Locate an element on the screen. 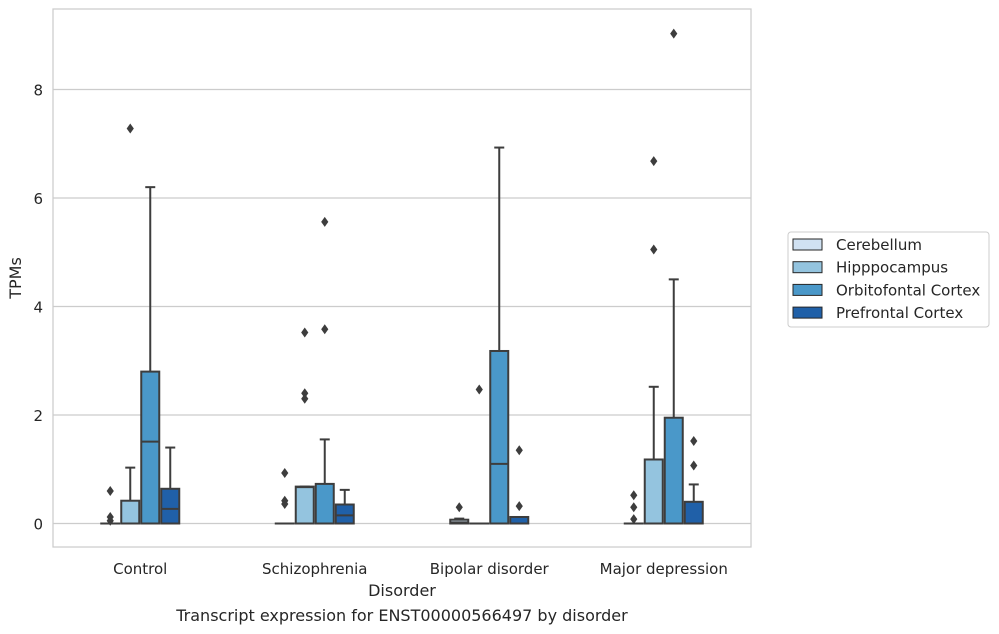 The image size is (999, 634). legend-frame is located at coordinates (888, 279).